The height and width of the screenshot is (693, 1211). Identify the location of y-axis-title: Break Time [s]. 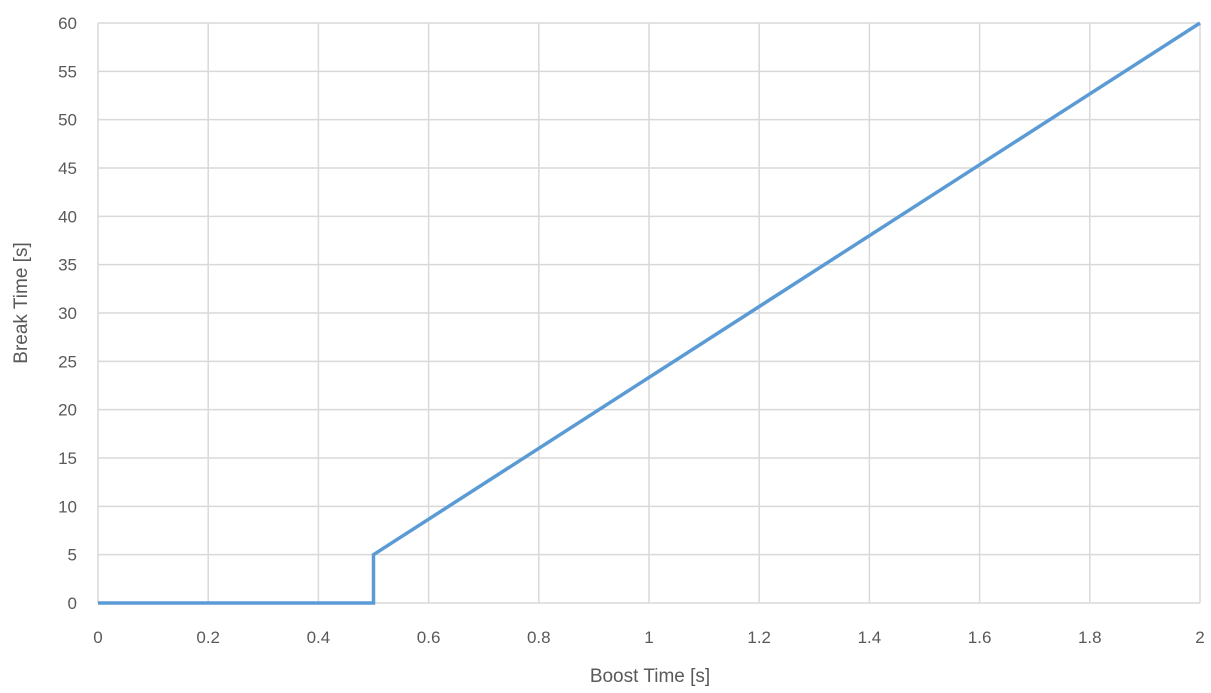
(21, 302).